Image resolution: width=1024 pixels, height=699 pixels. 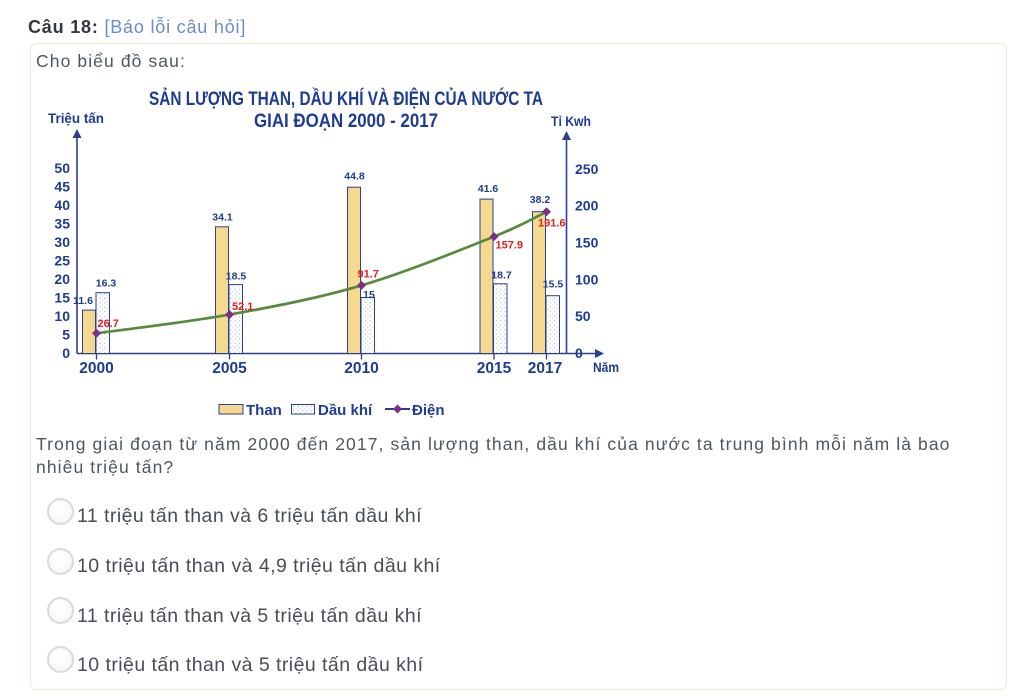 I want to click on svg-text: 2010, so click(x=361, y=368).